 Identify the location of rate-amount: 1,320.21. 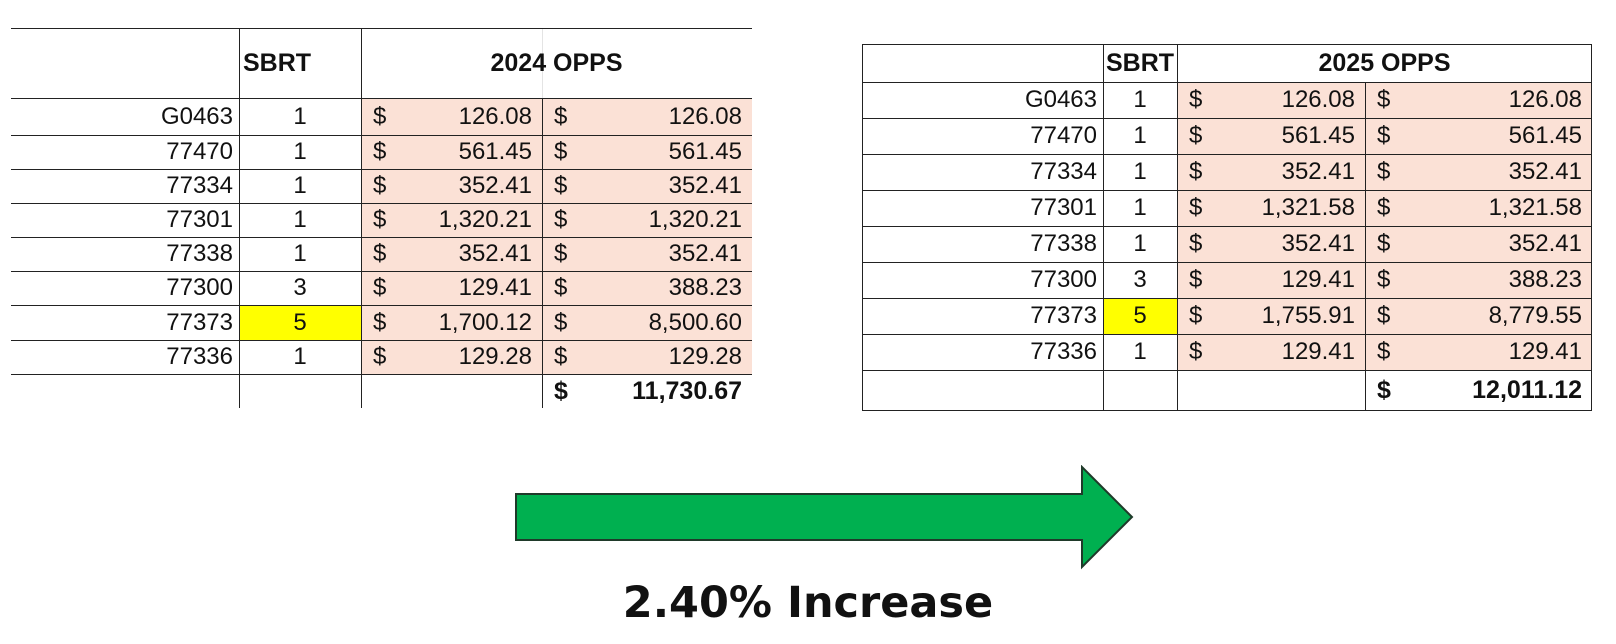
(485, 219).